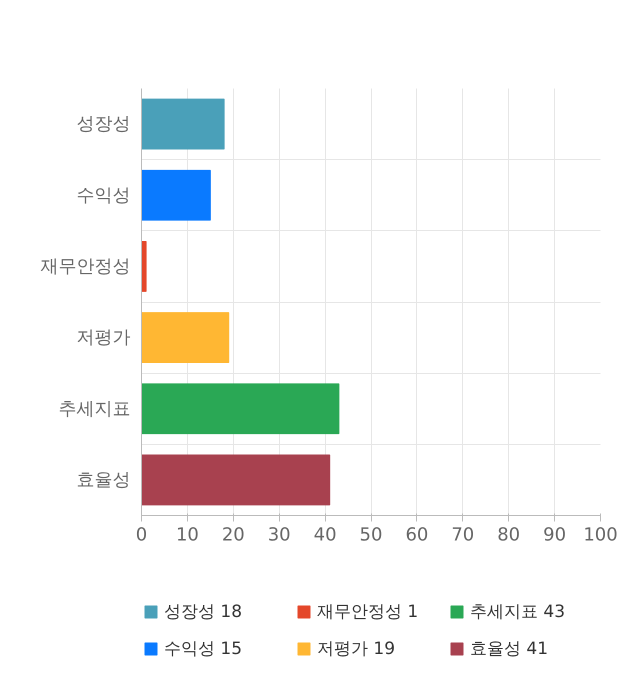  I want to click on x-tick-label: 20, so click(233, 535).